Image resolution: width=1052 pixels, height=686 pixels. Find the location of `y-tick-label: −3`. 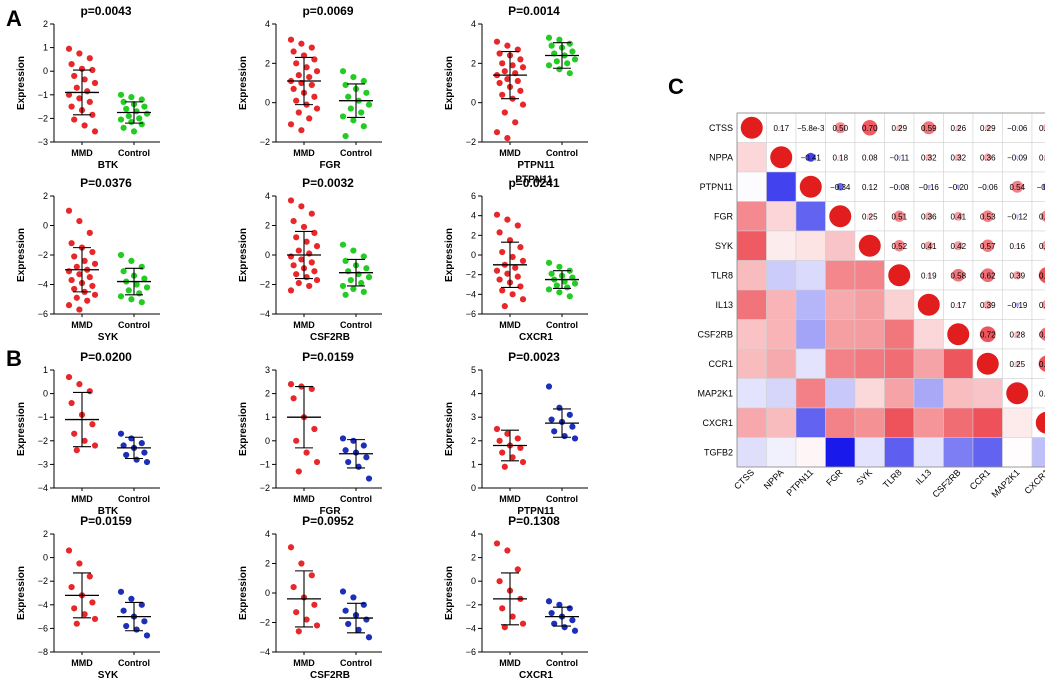

y-tick-label: −3 is located at coordinates (43, 142).